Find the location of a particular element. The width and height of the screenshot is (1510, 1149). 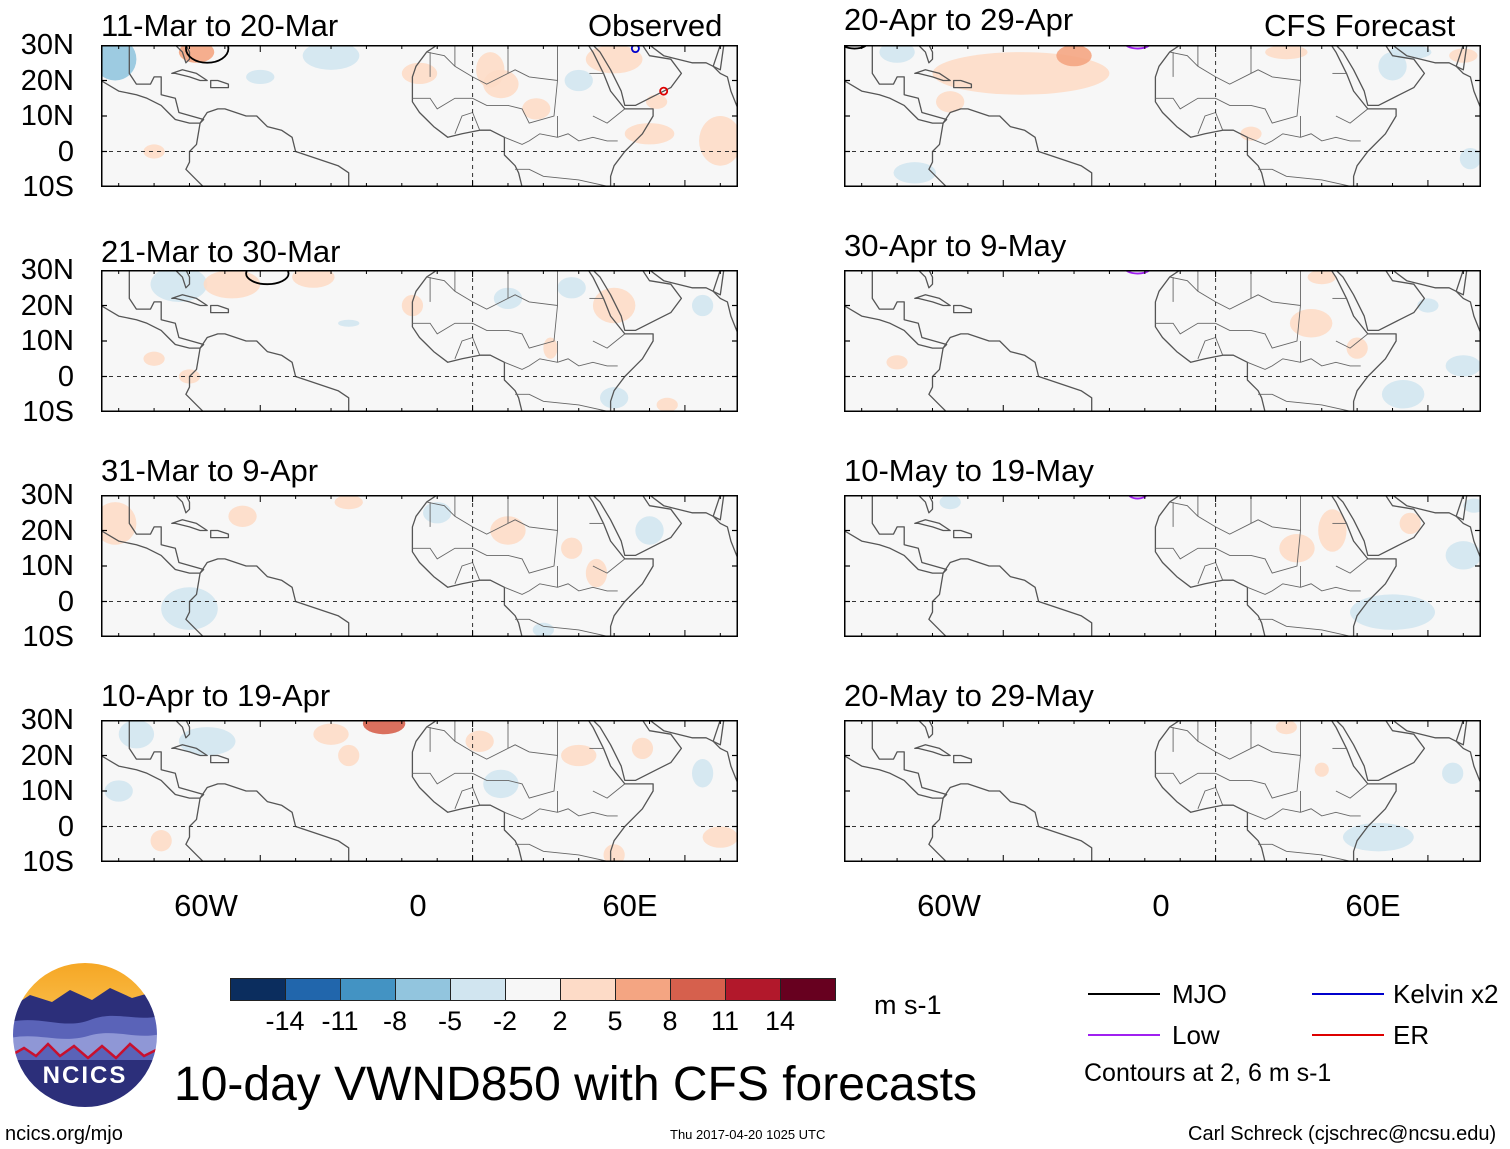

low-legend-label: Low is located at coordinates (1196, 1035).